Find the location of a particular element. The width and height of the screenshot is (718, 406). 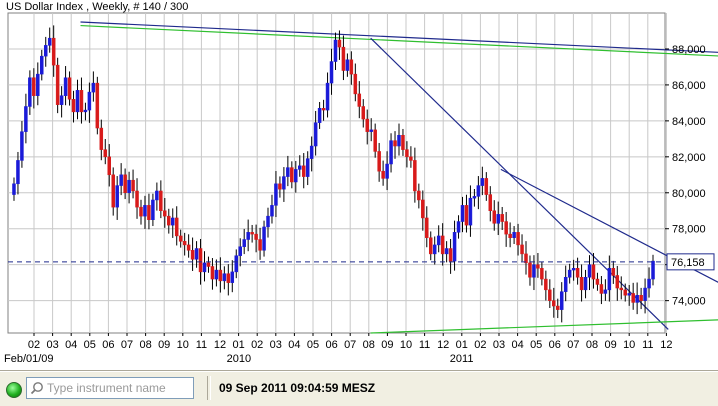

y-tick-label: 78,000 is located at coordinates (689, 230).